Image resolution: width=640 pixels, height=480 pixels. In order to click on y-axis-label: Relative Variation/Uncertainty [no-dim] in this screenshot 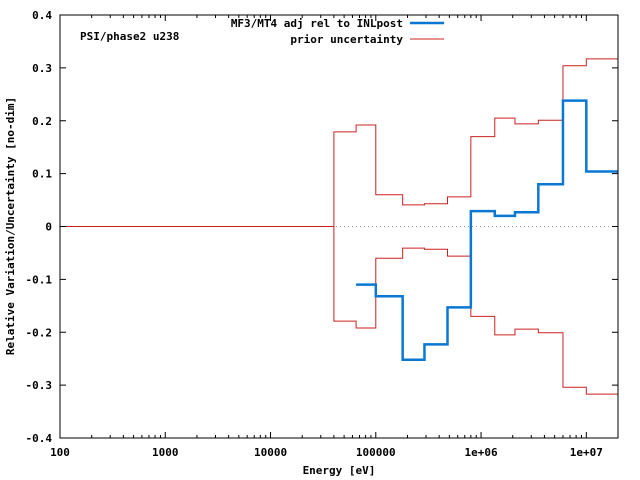, I will do `click(10, 226)`.